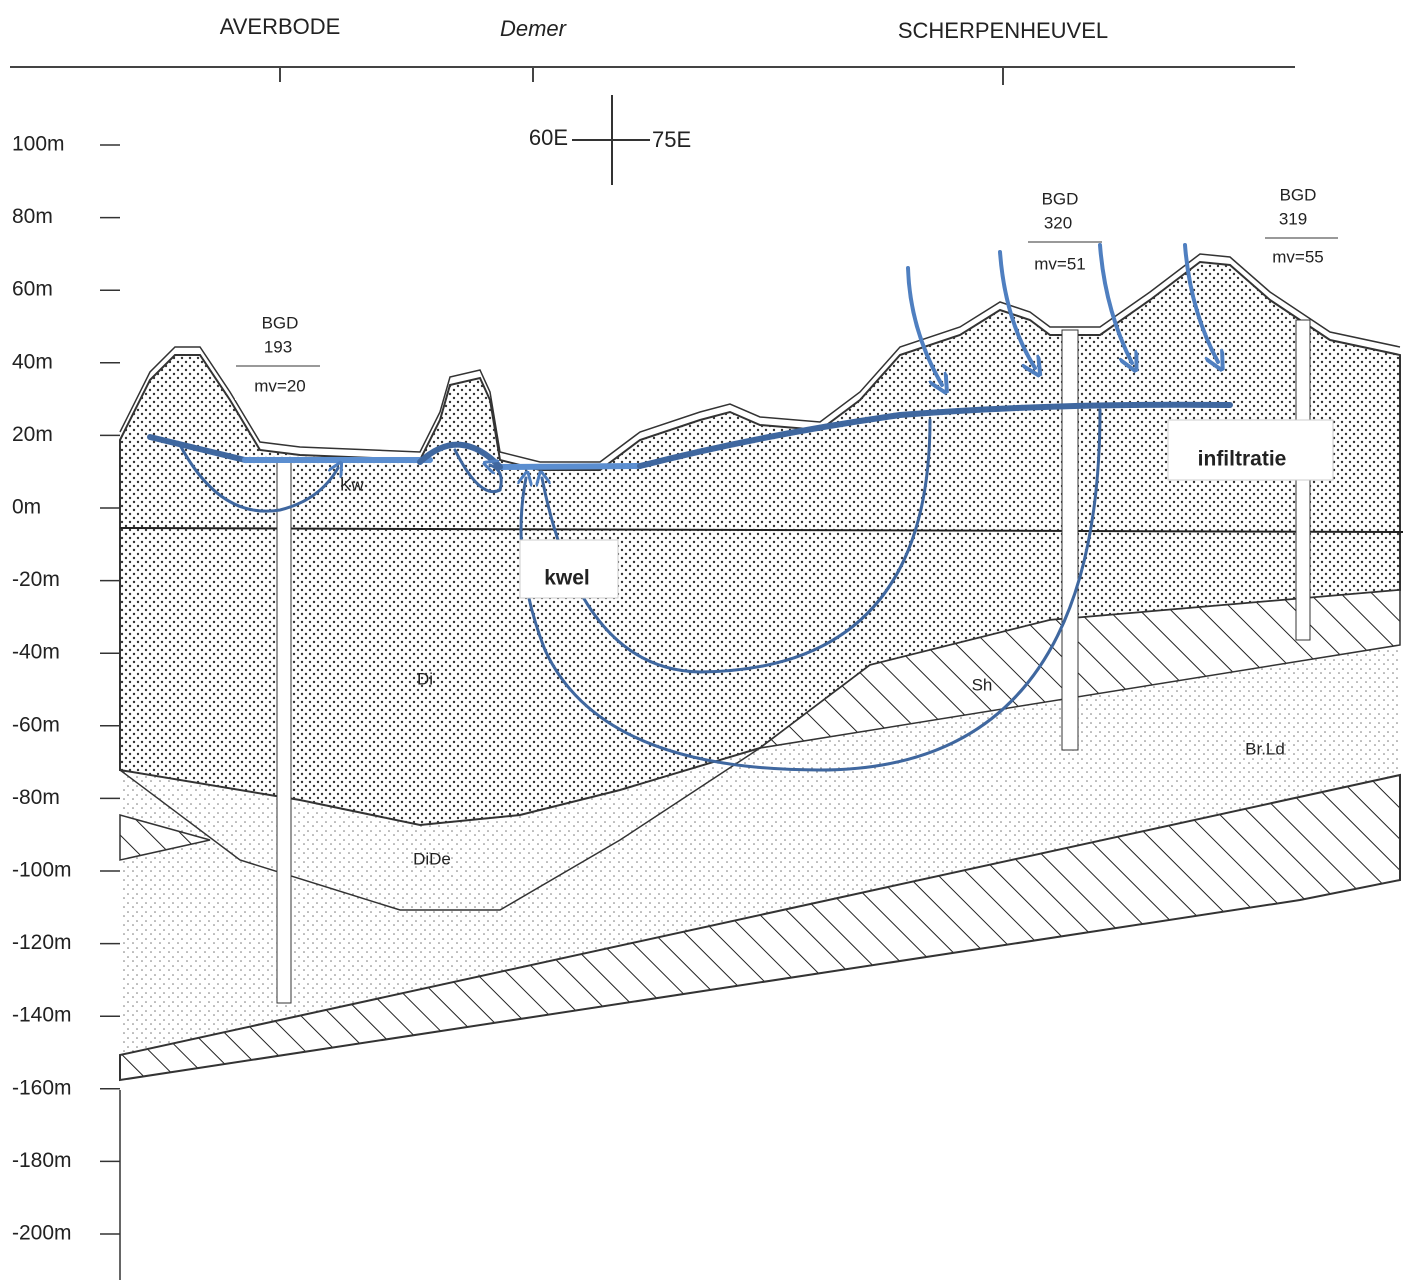  Describe the element at coordinates (32, 361) in the screenshot. I see `depth-label: 40m` at that location.